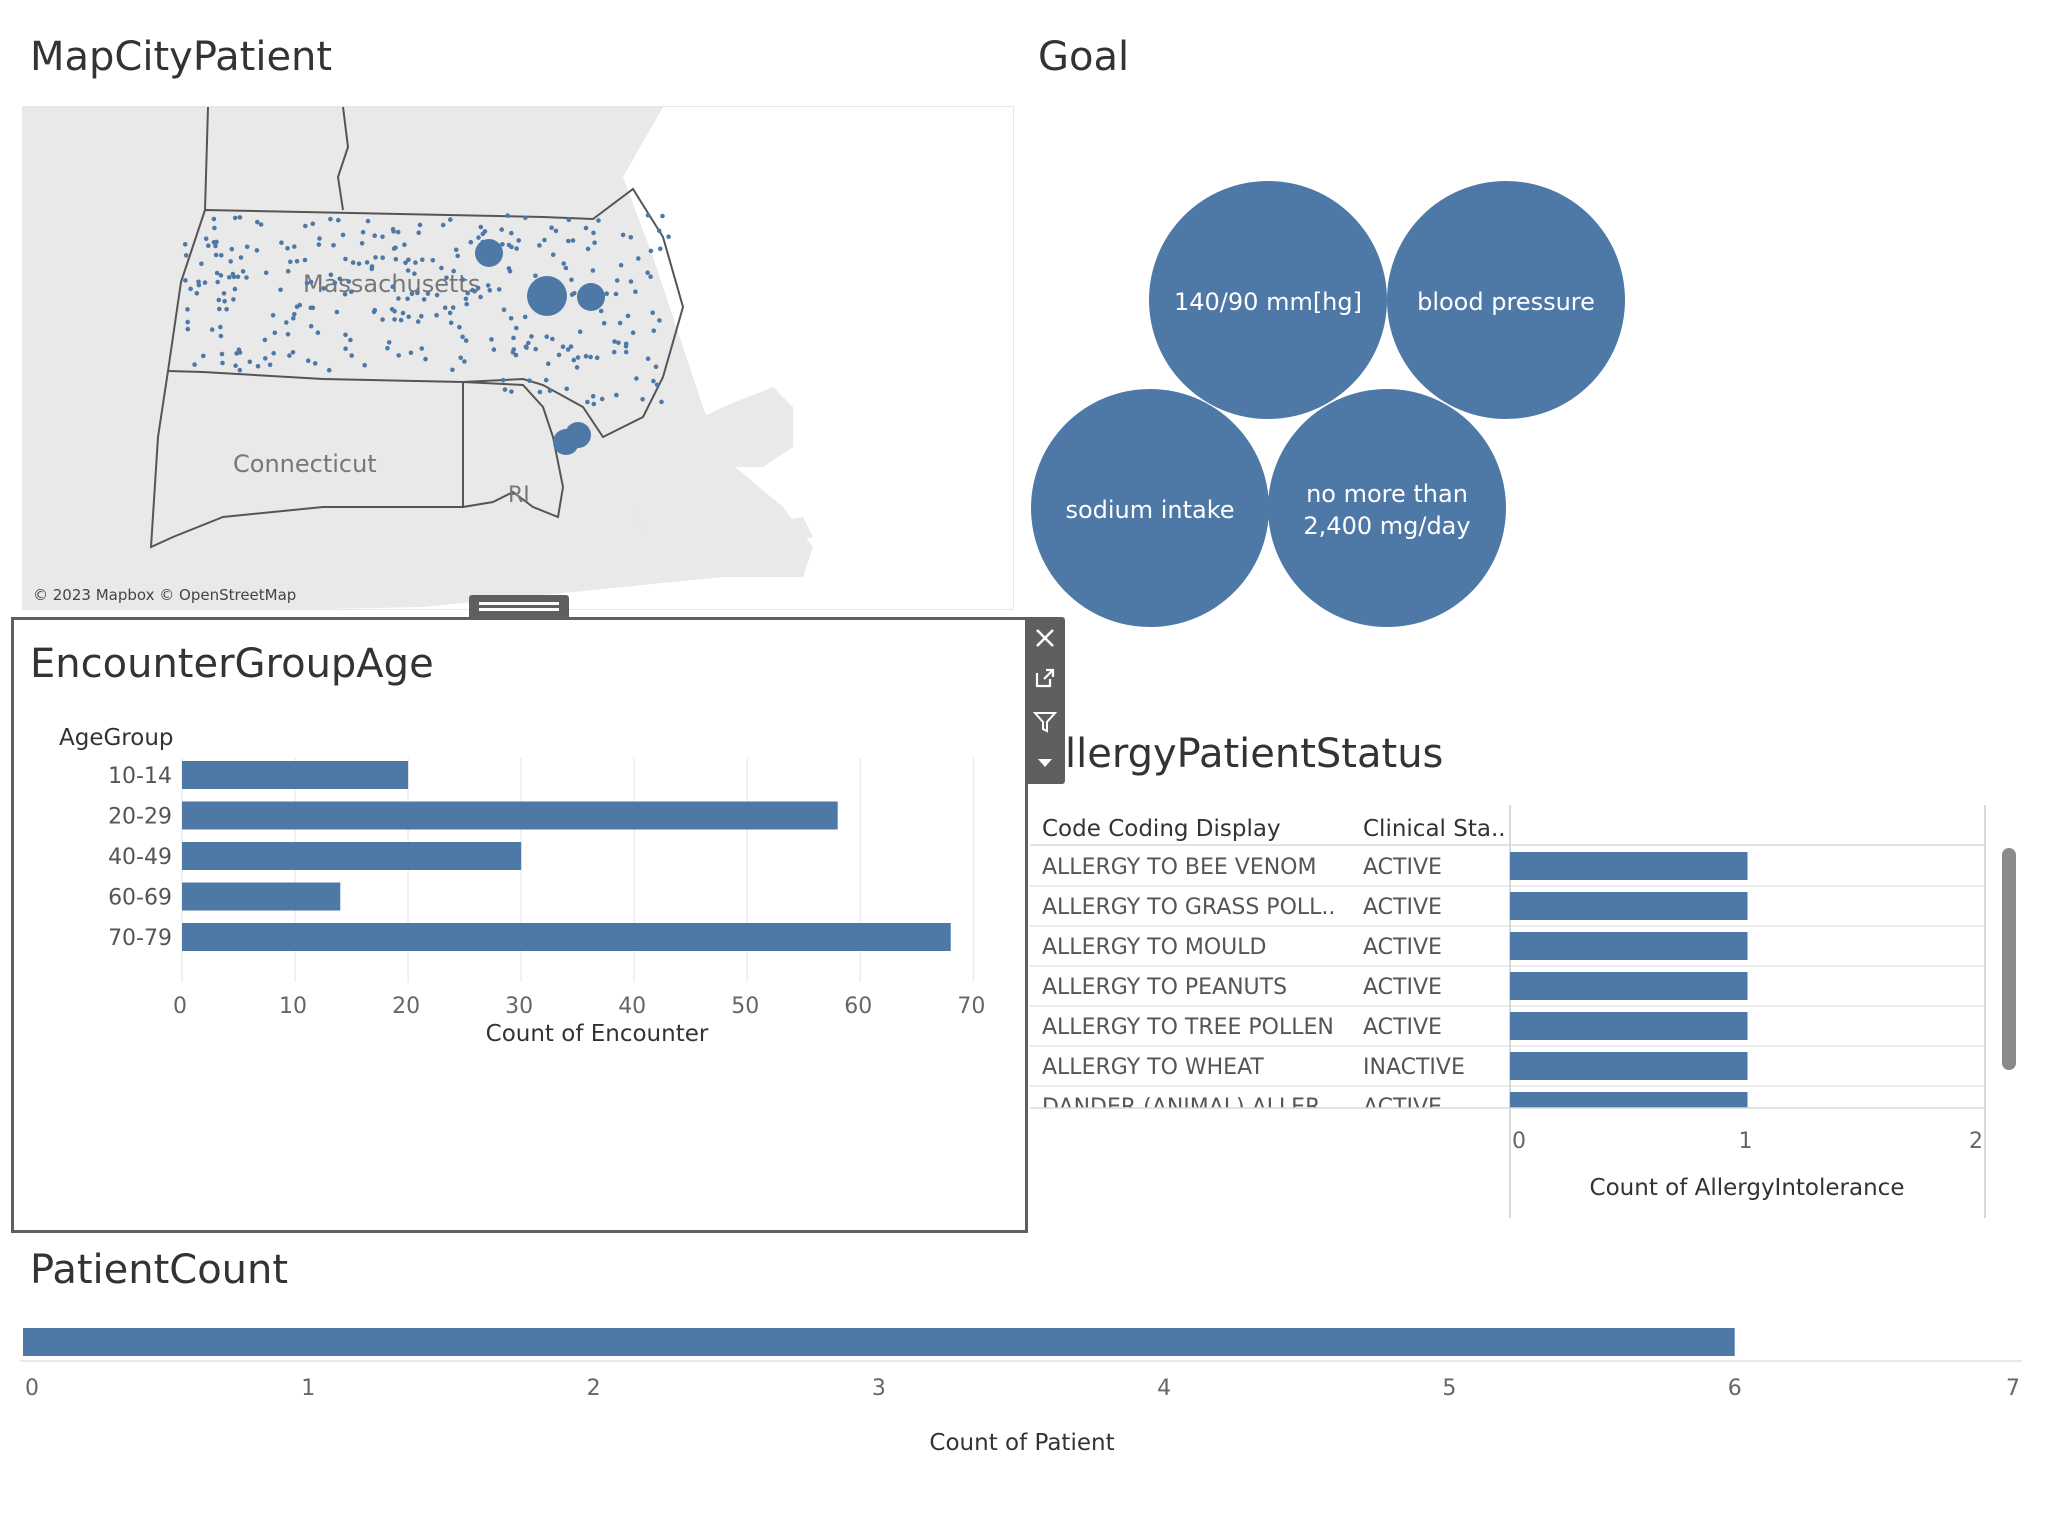  I want to click on patient-chart: Count of Patient 0 1 2 3 4 5 6 7, so click(1032, 1390).